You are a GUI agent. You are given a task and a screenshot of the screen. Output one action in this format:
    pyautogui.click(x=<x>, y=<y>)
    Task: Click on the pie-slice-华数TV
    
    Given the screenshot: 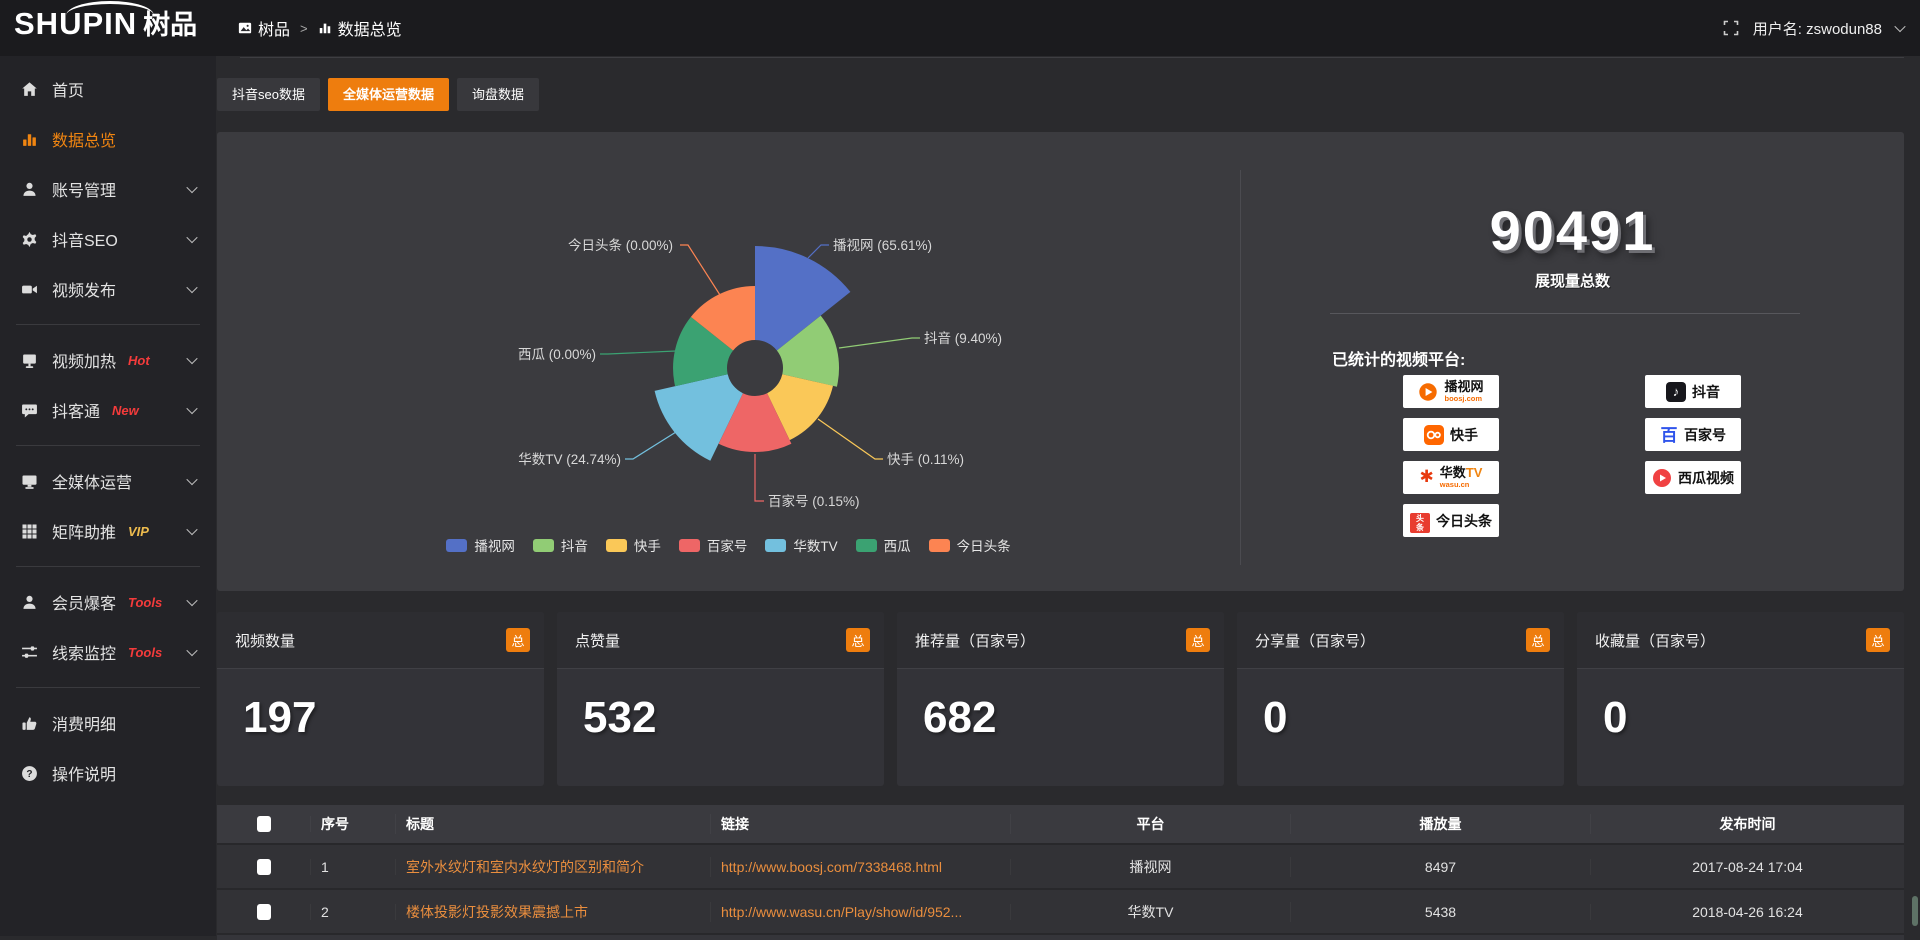 What is the action you would take?
    pyautogui.click(x=698, y=417)
    